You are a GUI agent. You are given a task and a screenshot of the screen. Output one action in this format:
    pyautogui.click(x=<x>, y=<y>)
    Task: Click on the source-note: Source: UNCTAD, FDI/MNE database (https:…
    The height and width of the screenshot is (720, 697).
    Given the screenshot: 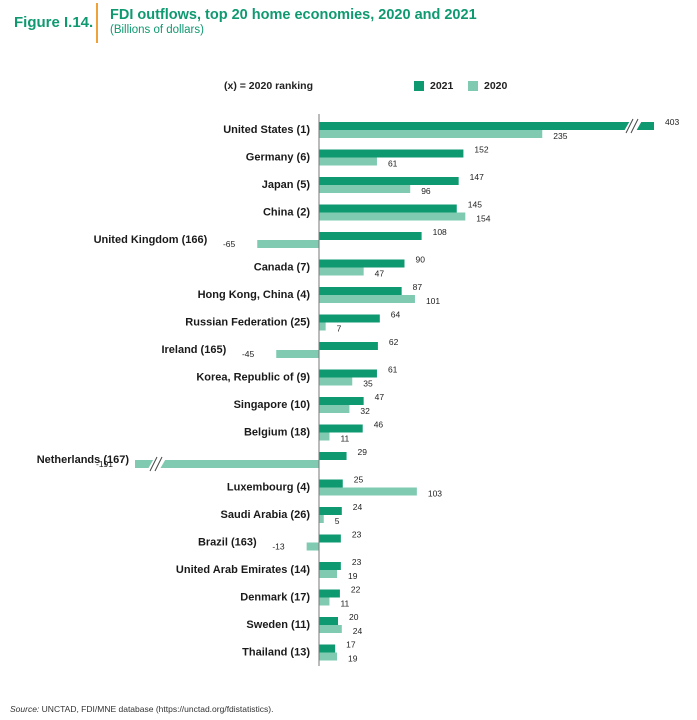 What is the action you would take?
    pyautogui.click(x=141, y=709)
    